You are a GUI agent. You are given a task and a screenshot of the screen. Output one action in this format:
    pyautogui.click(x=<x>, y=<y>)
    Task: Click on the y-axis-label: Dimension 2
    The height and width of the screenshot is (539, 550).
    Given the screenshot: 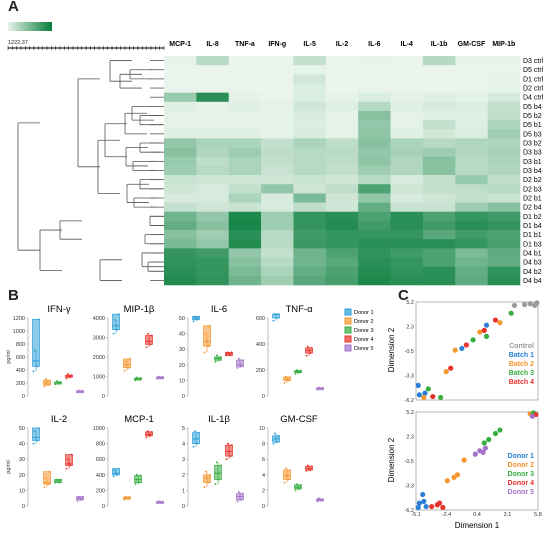 What is the action you would take?
    pyautogui.click(x=392, y=459)
    